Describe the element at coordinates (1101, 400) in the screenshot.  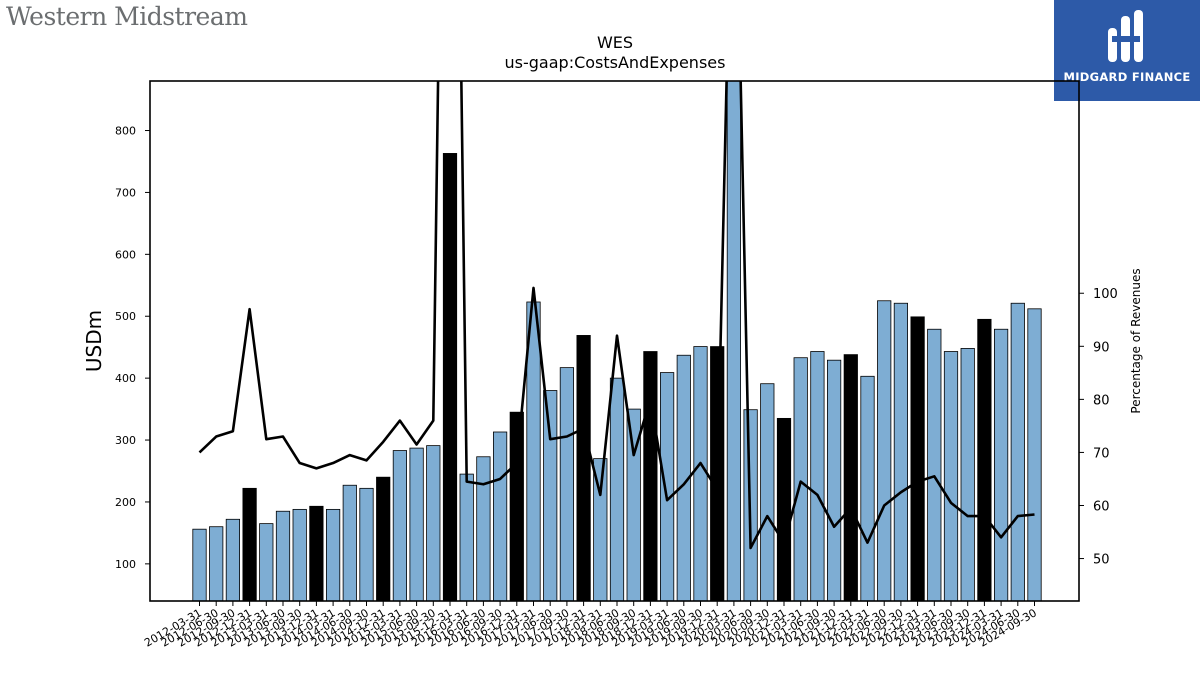
I see `y2-tick-label: 80` at that location.